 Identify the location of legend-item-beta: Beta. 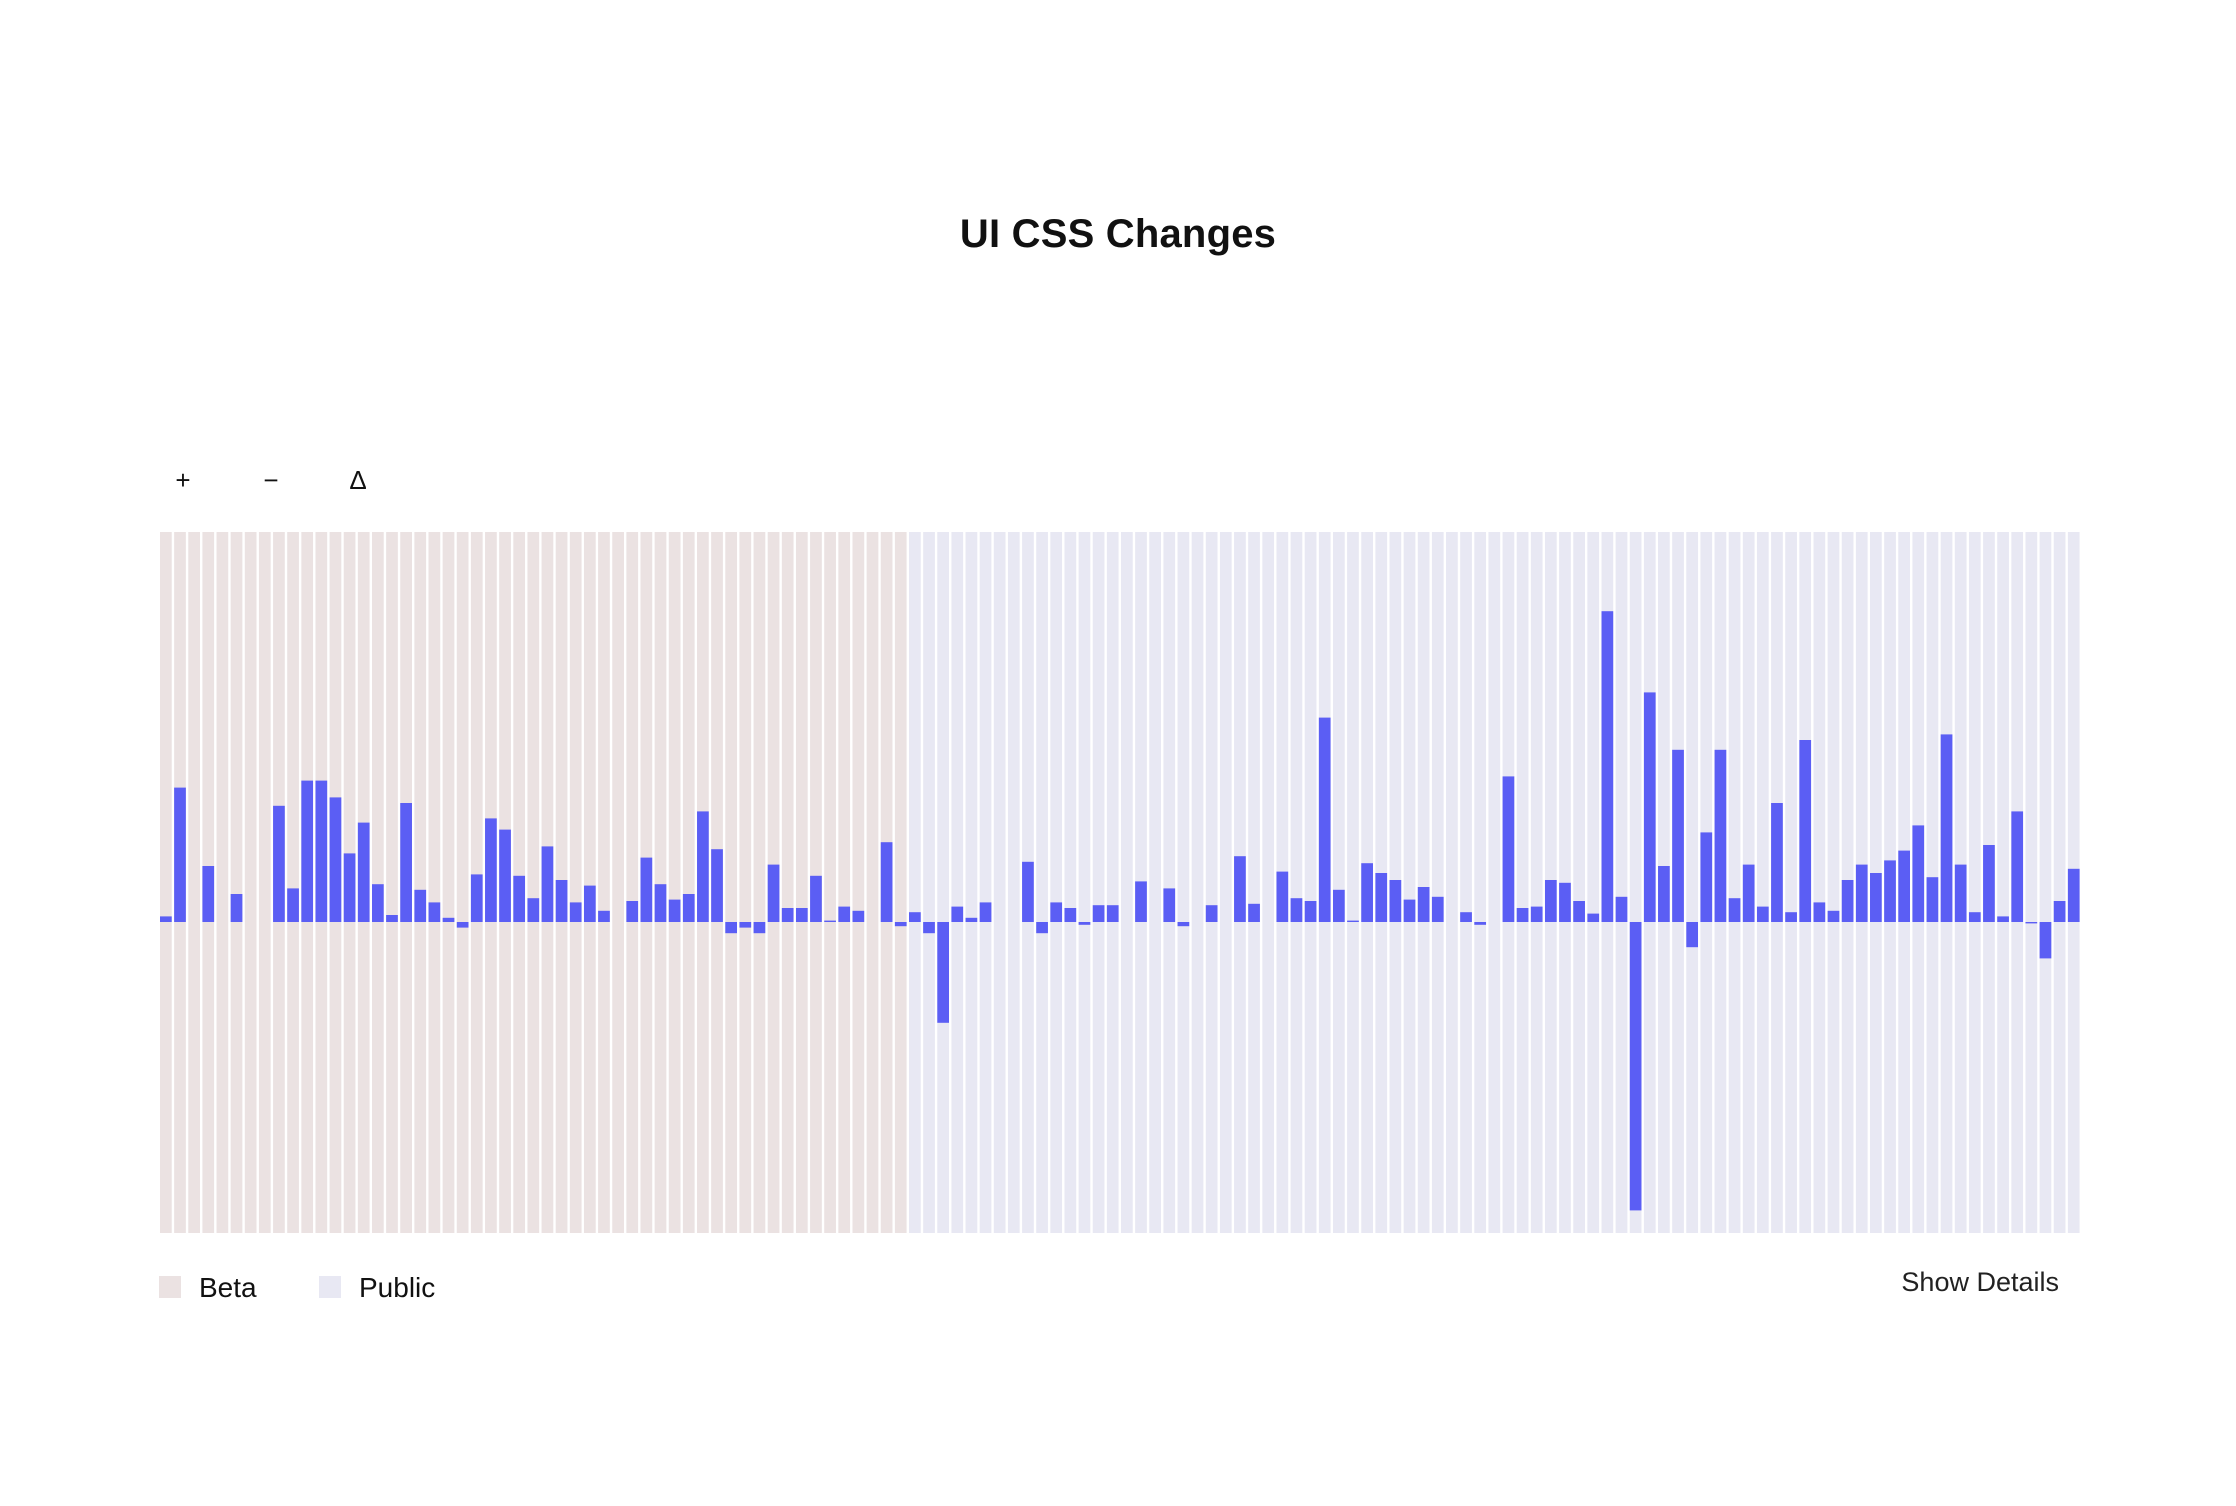
(224, 1288).